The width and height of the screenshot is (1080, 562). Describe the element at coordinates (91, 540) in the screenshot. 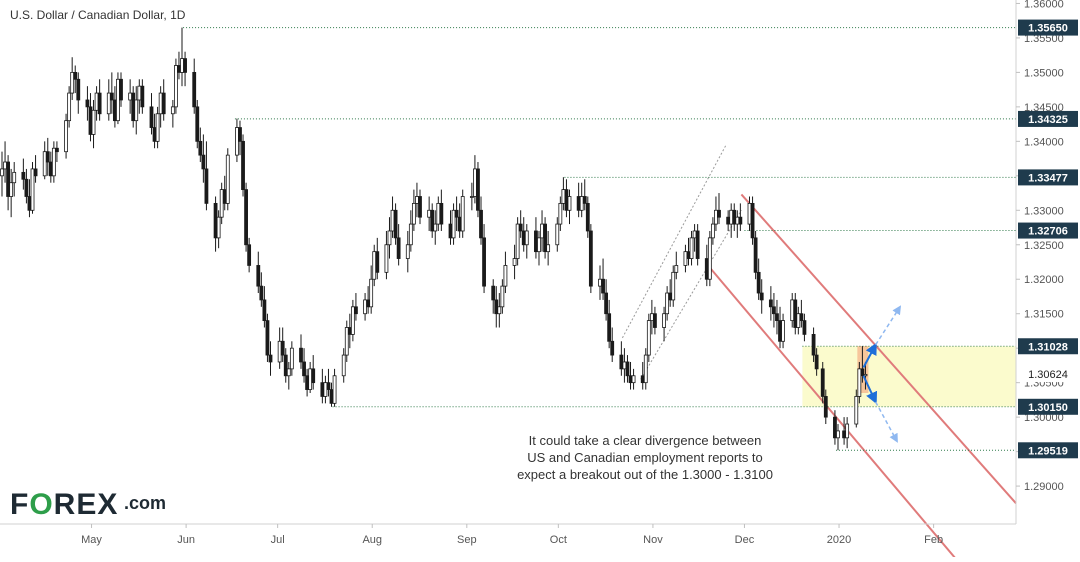

I see `x-tick-label: May` at that location.